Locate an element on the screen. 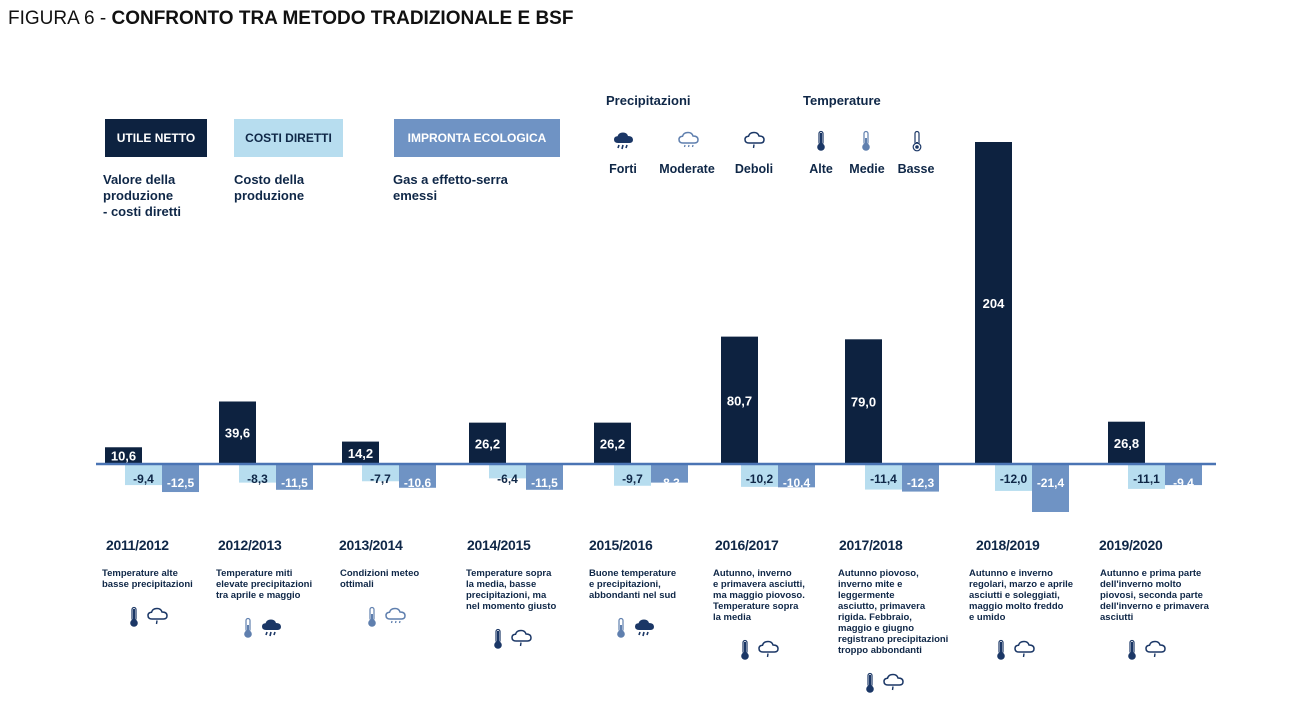  legend-desc-line: emessi is located at coordinates (415, 195).